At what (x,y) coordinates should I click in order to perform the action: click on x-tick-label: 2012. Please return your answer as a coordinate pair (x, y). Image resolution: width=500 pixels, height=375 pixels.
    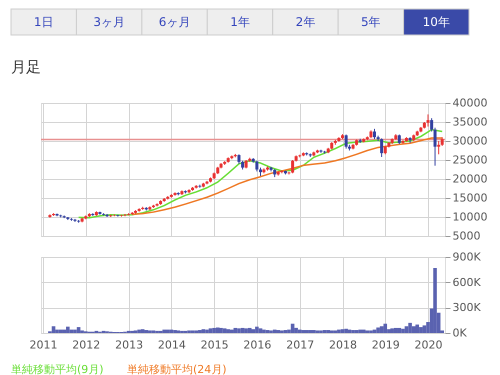
    Looking at the image, I should click on (86, 345).